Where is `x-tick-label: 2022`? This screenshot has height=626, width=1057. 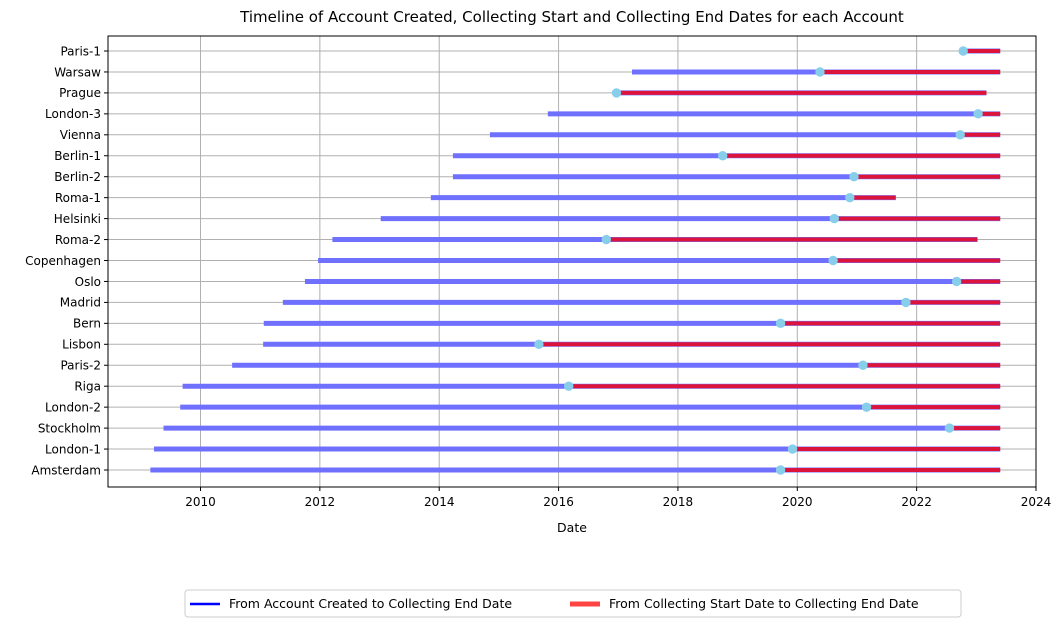
x-tick-label: 2022 is located at coordinates (916, 502).